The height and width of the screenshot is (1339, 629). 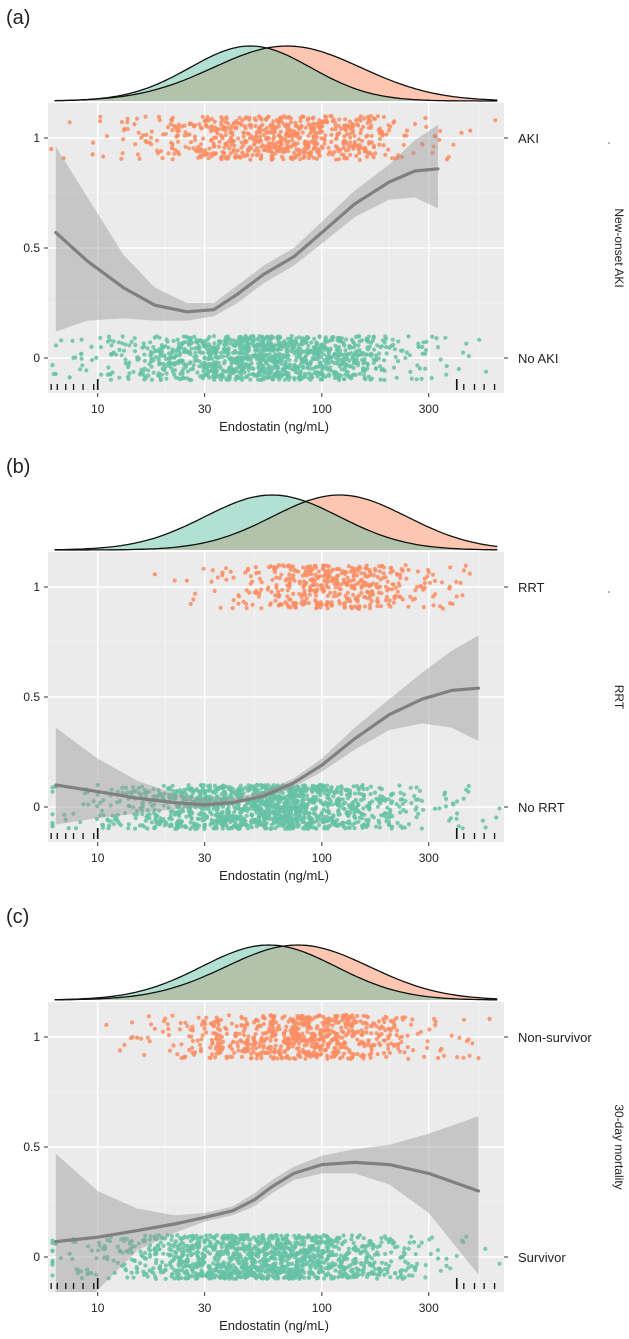 I want to click on group-label: No RRT, so click(x=541, y=807).